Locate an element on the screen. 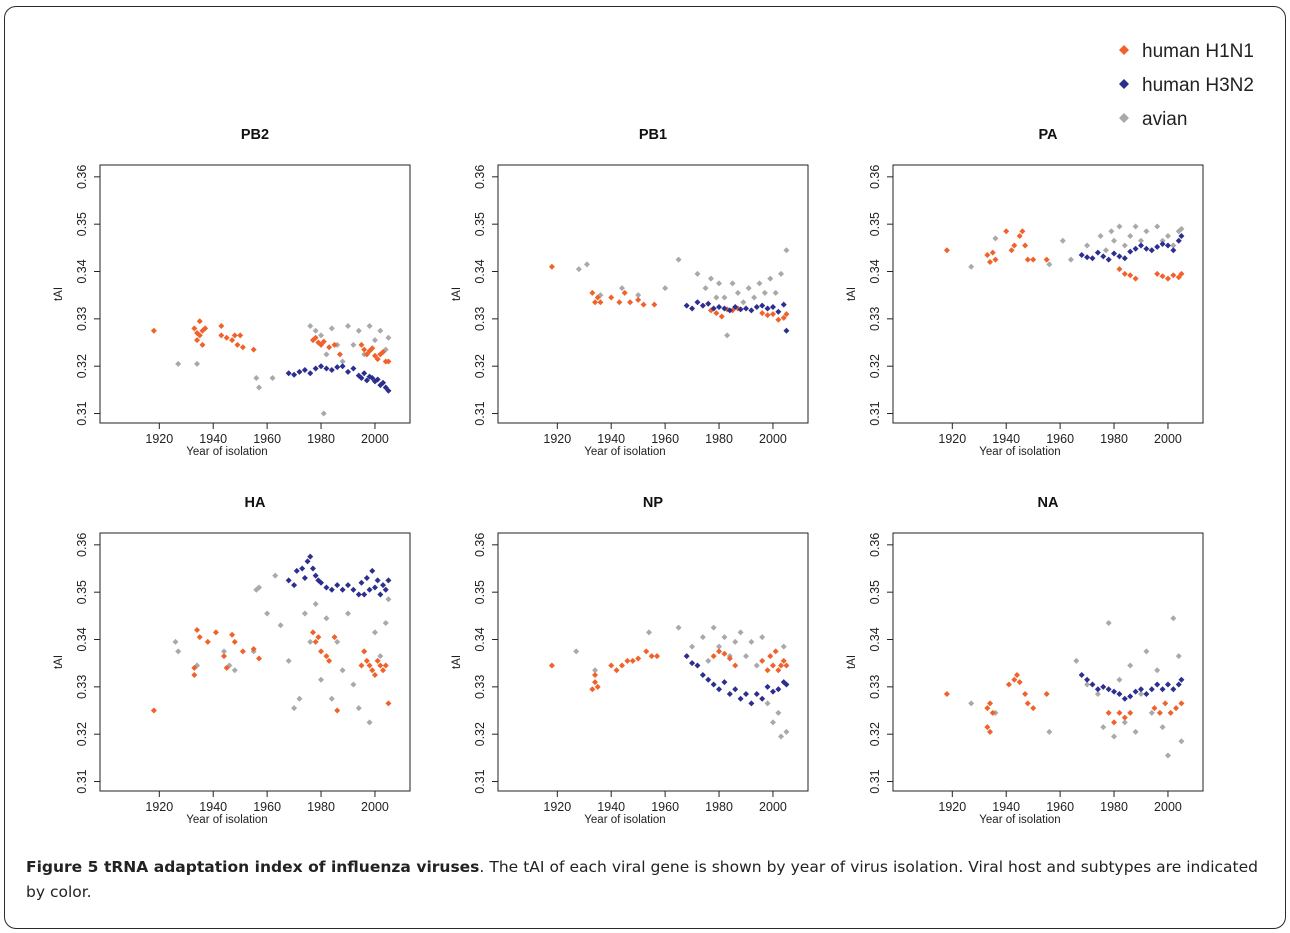 The image size is (1290, 933). x-tick-label: 1960 is located at coordinates (1060, 807).